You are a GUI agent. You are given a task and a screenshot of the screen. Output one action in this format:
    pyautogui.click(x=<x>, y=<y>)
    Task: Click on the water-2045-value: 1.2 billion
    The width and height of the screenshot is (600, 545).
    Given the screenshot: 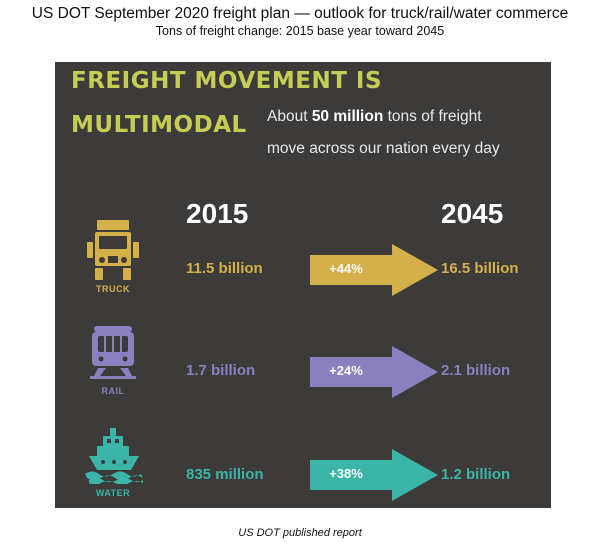 What is the action you would take?
    pyautogui.click(x=476, y=474)
    